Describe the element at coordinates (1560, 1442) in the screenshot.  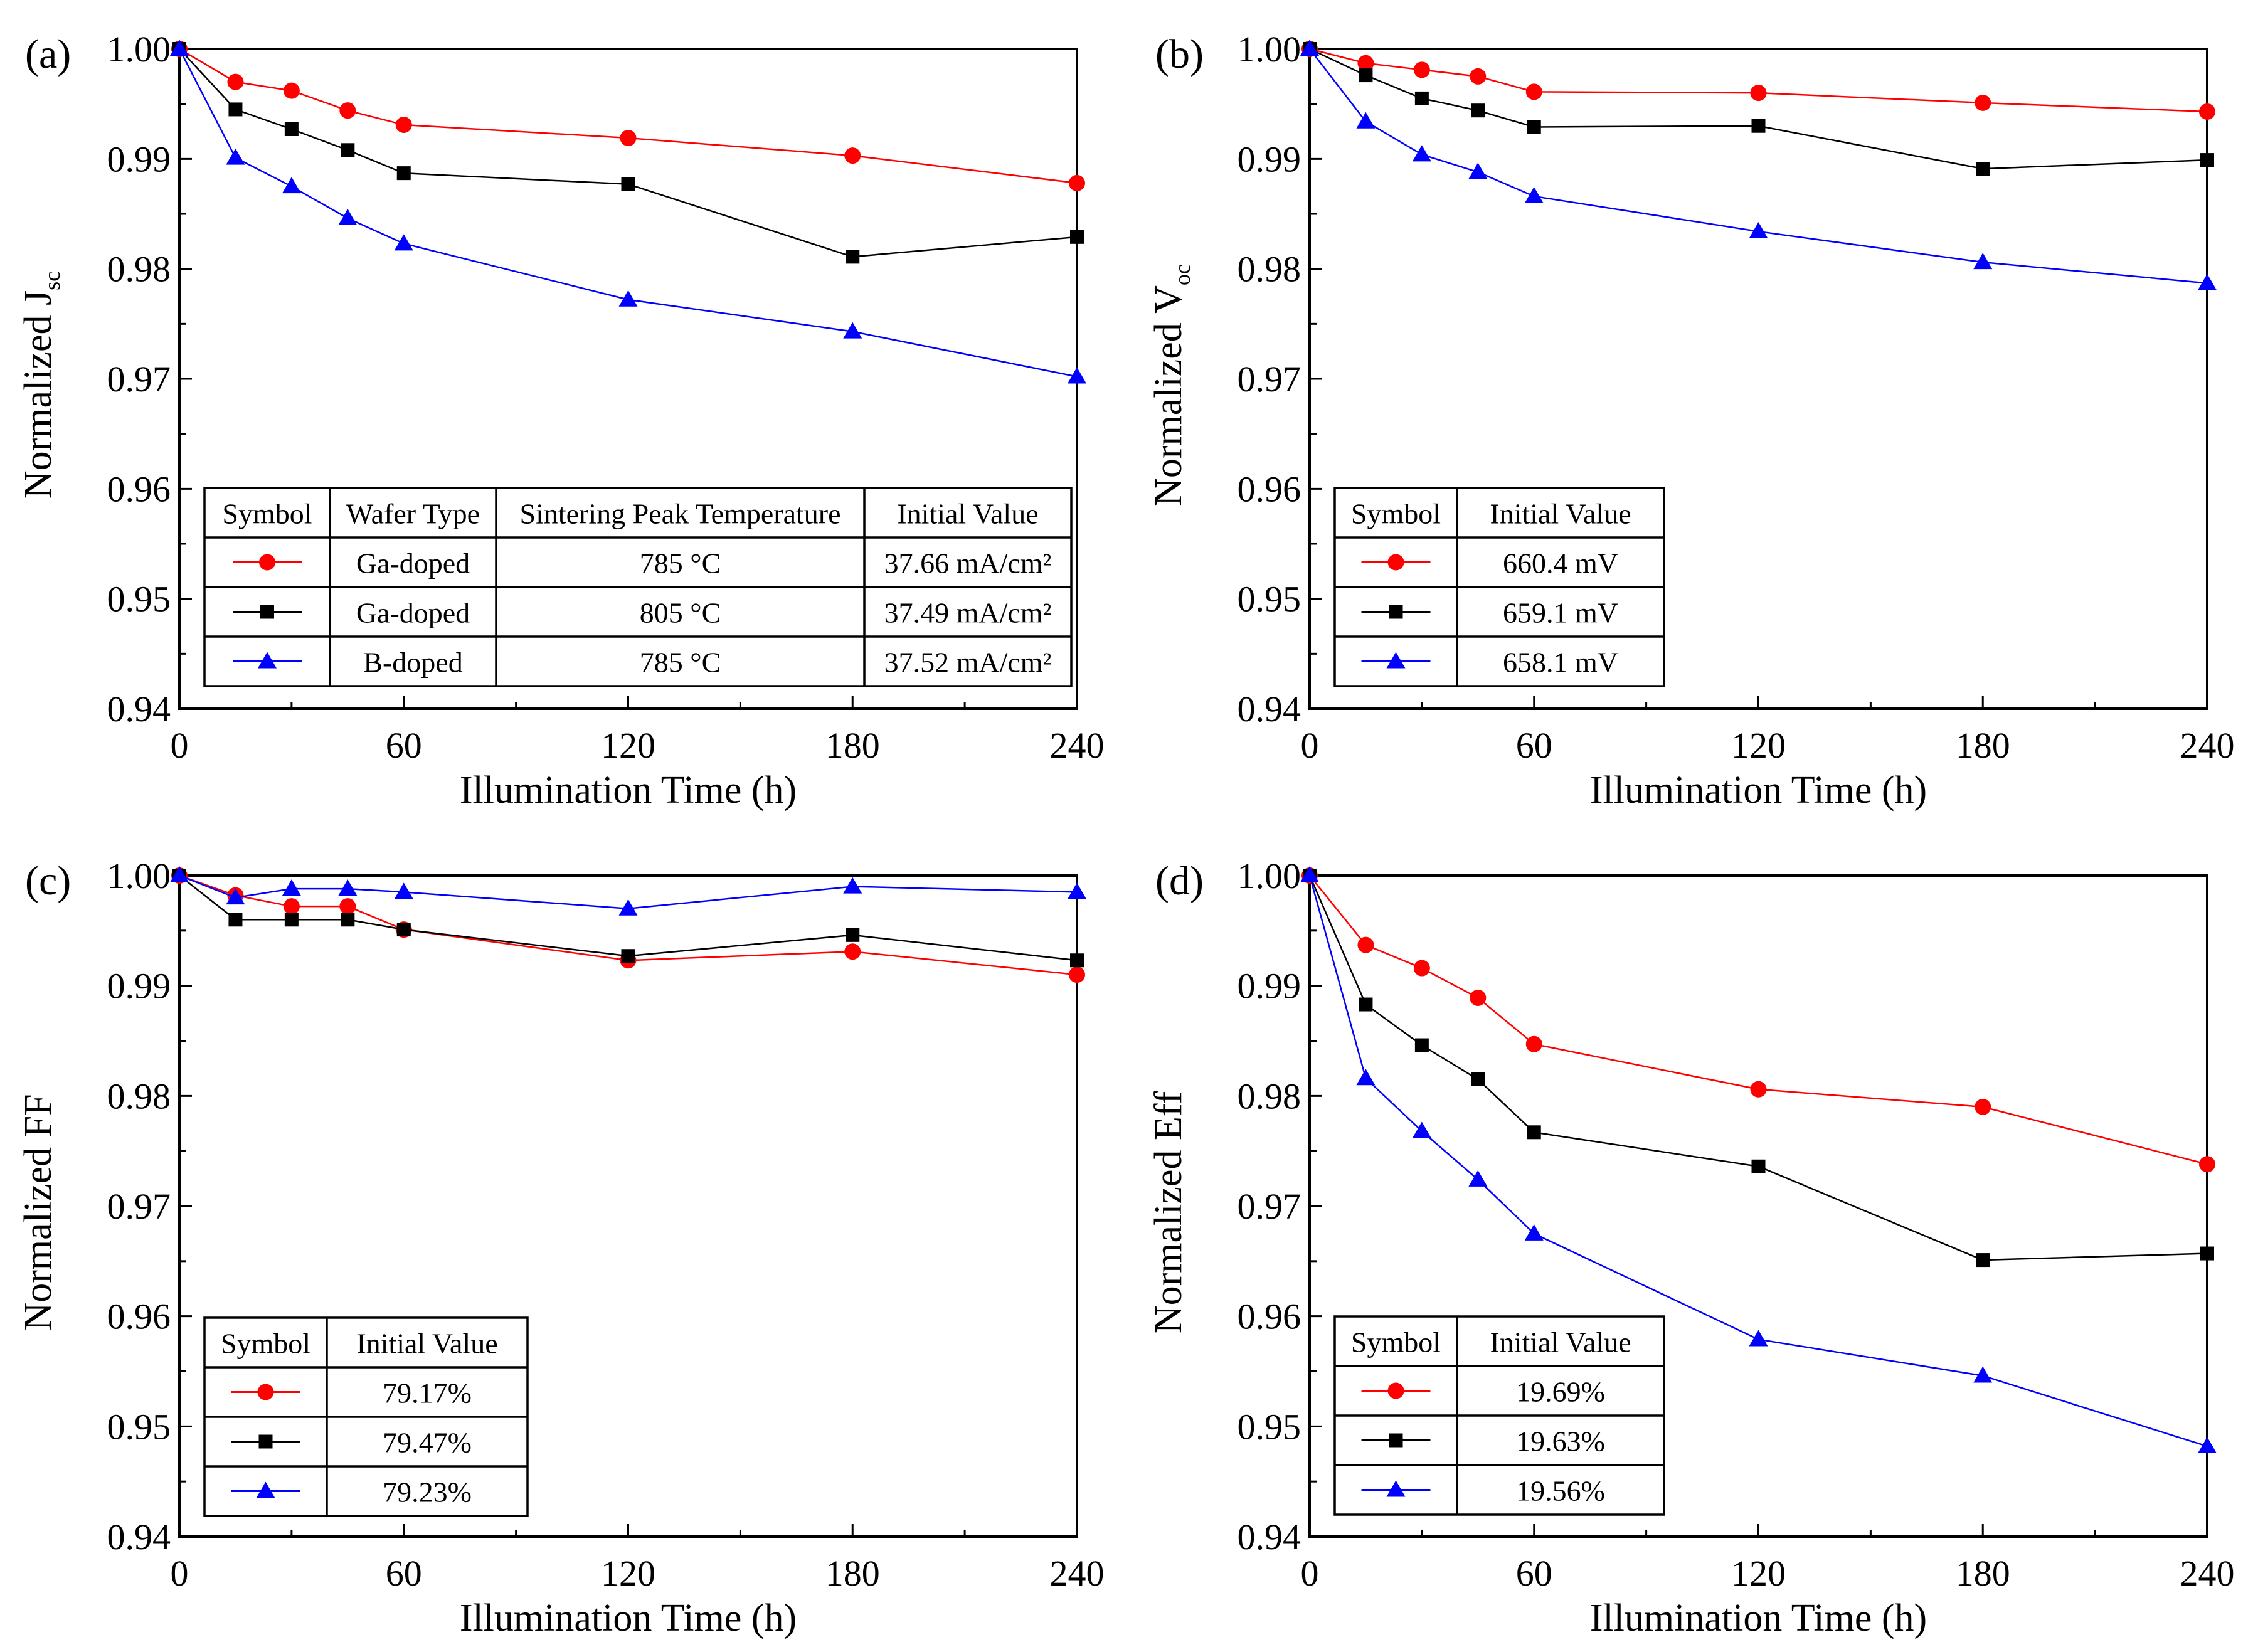
I see `legend-cell: 19.63%` at that location.